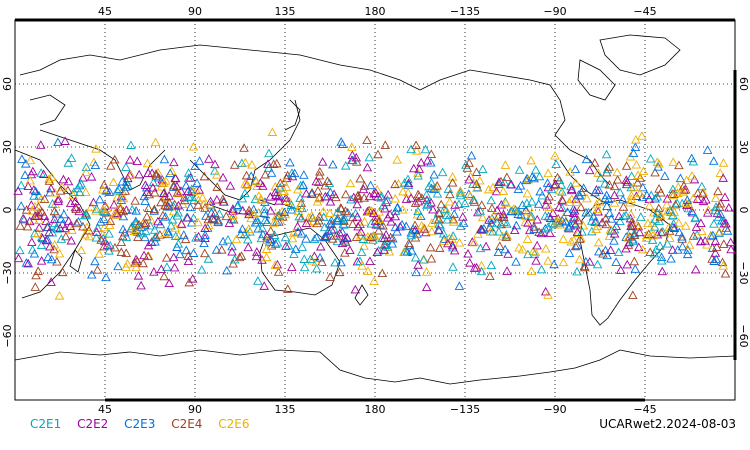 This screenshot has width=750, height=450. I want to click on top-lon-label: 90, so click(195, 11).